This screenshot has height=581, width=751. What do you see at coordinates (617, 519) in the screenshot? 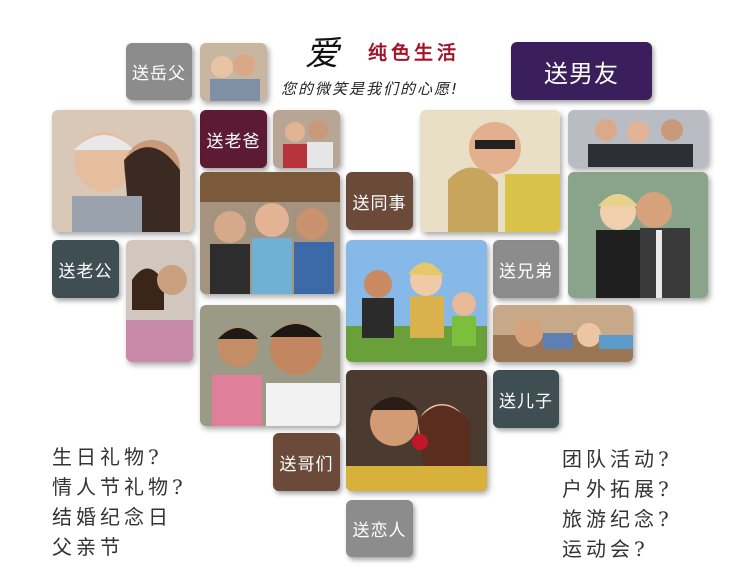
I see `right-occasion-3: 旅游纪念?` at bounding box center [617, 519].